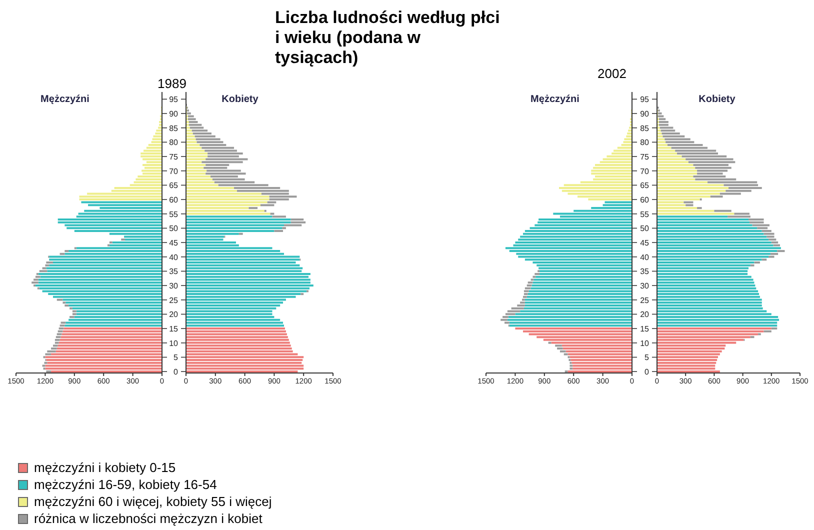 This screenshot has width=814, height=530. What do you see at coordinates (105, 467) in the screenshot?
I see `legend-label: mężczyźni i kobiety 0-15` at bounding box center [105, 467].